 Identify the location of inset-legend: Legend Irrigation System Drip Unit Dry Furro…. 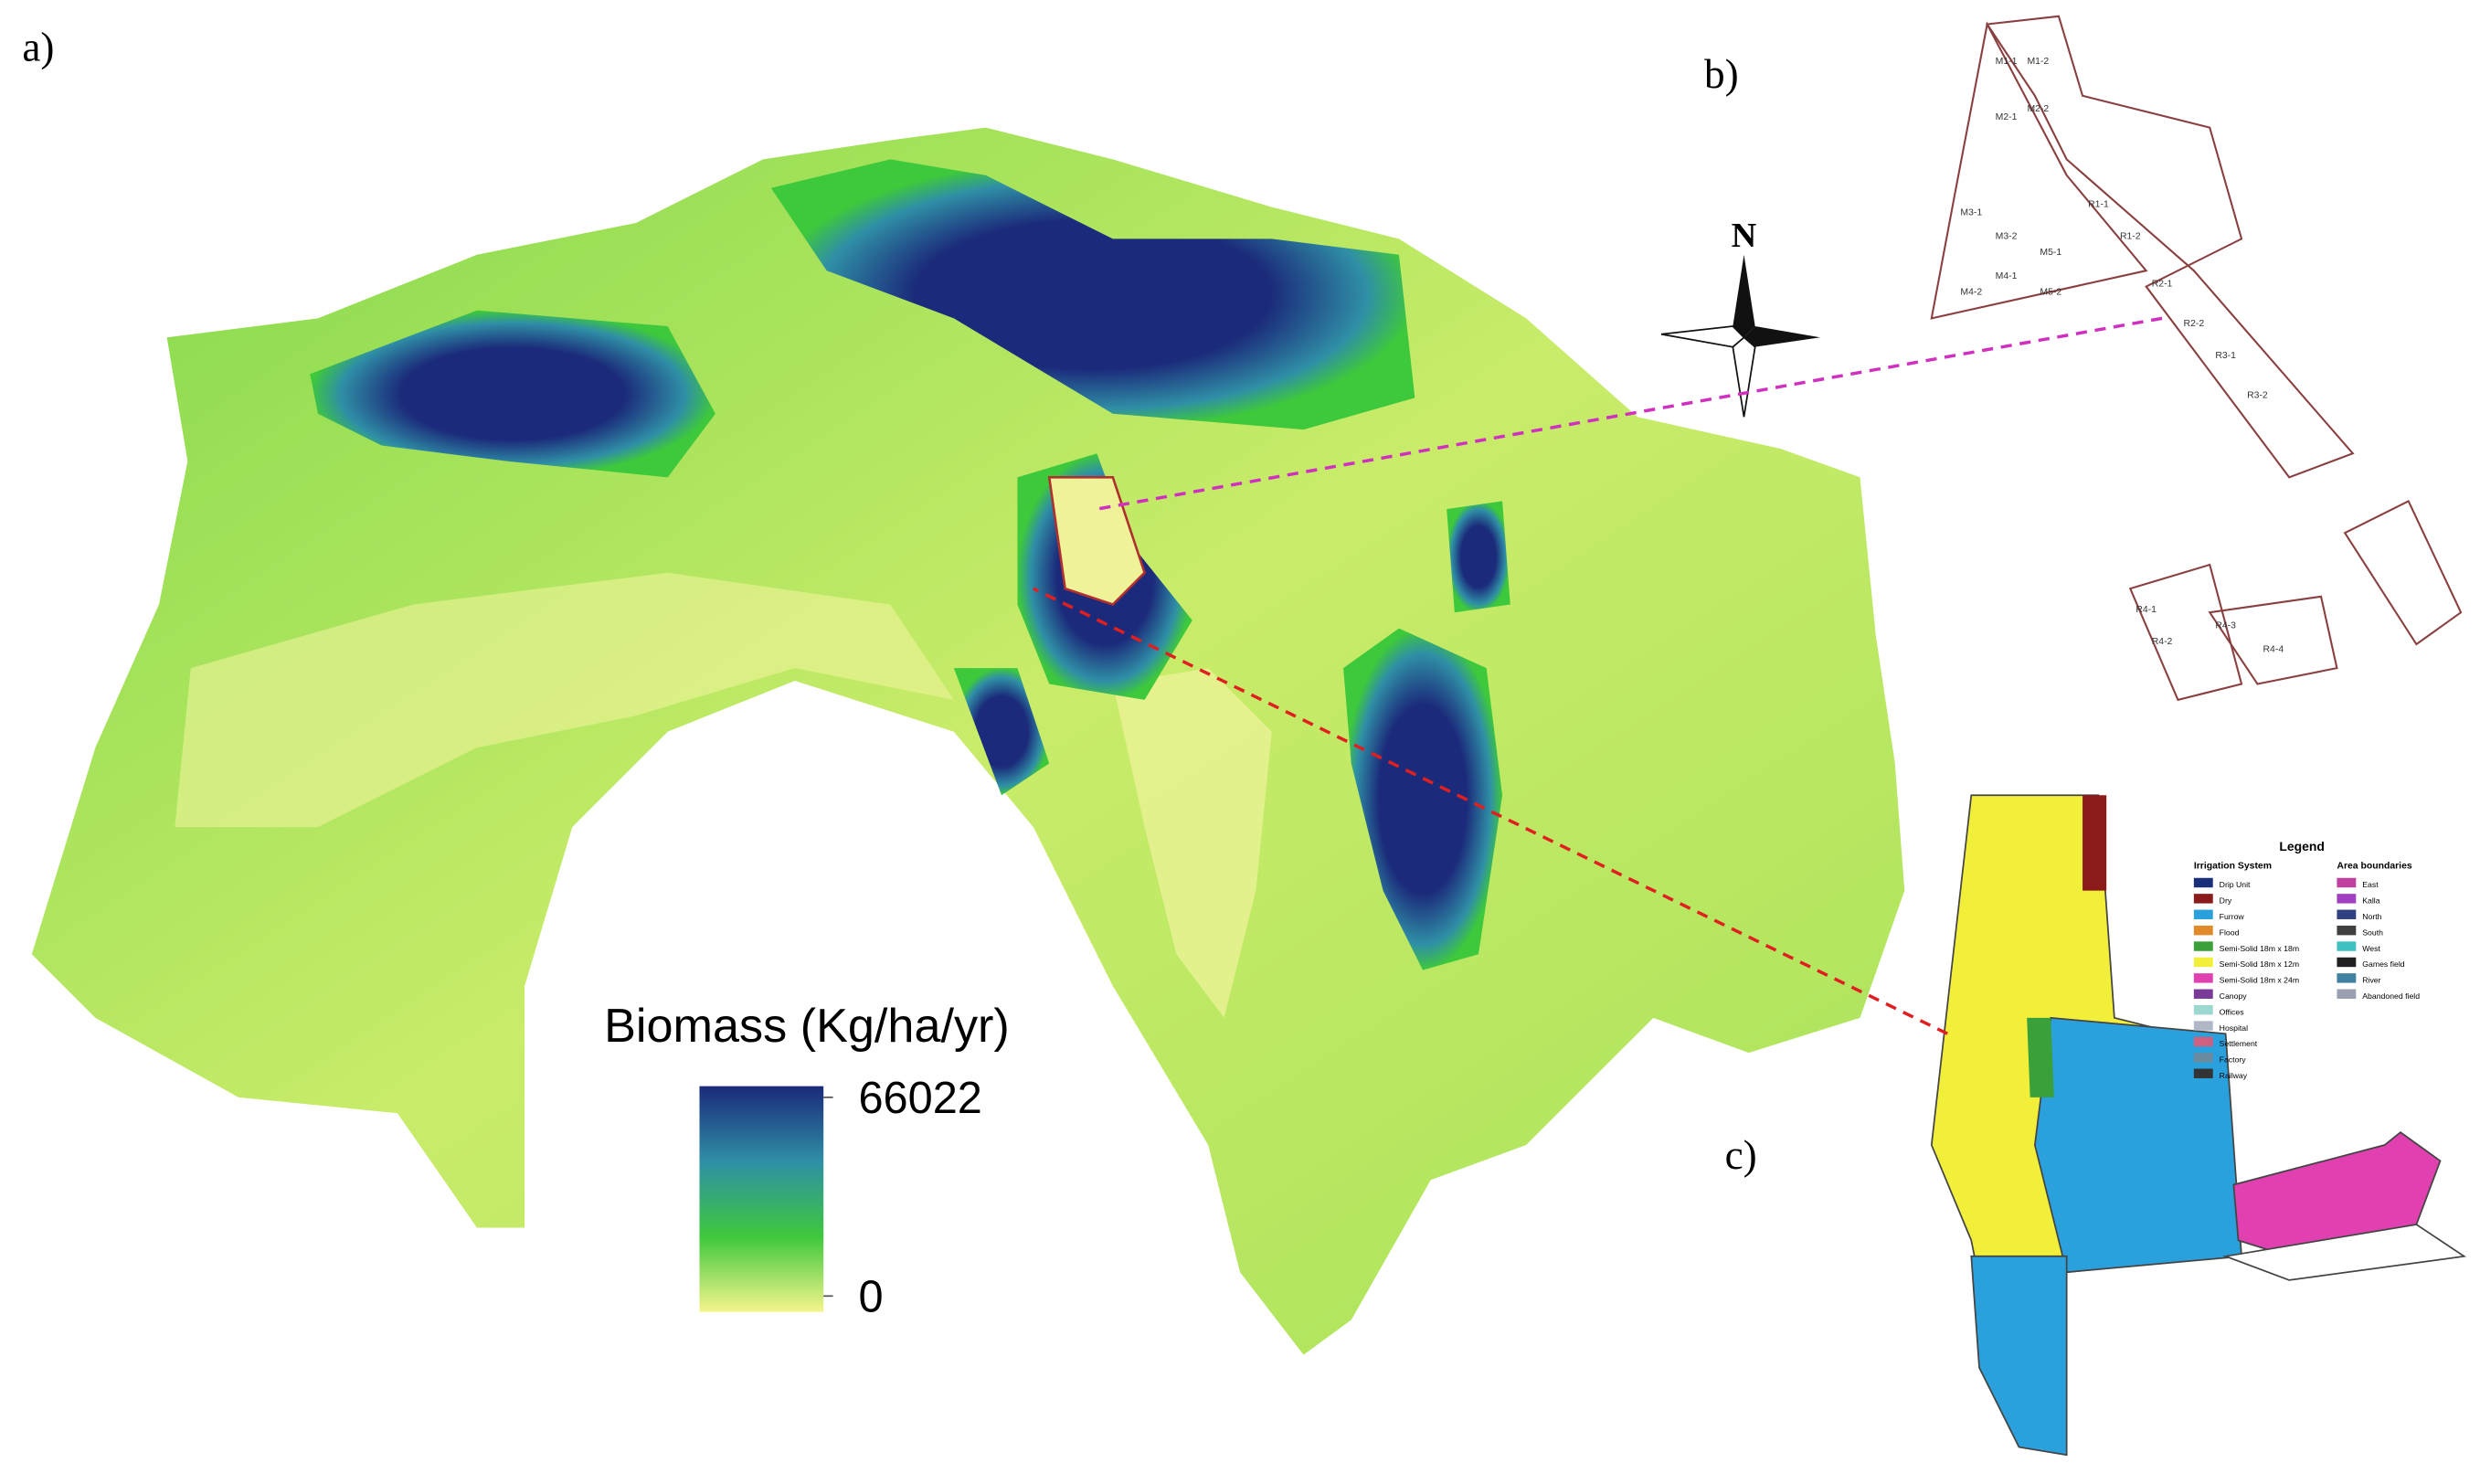
(2306, 959).